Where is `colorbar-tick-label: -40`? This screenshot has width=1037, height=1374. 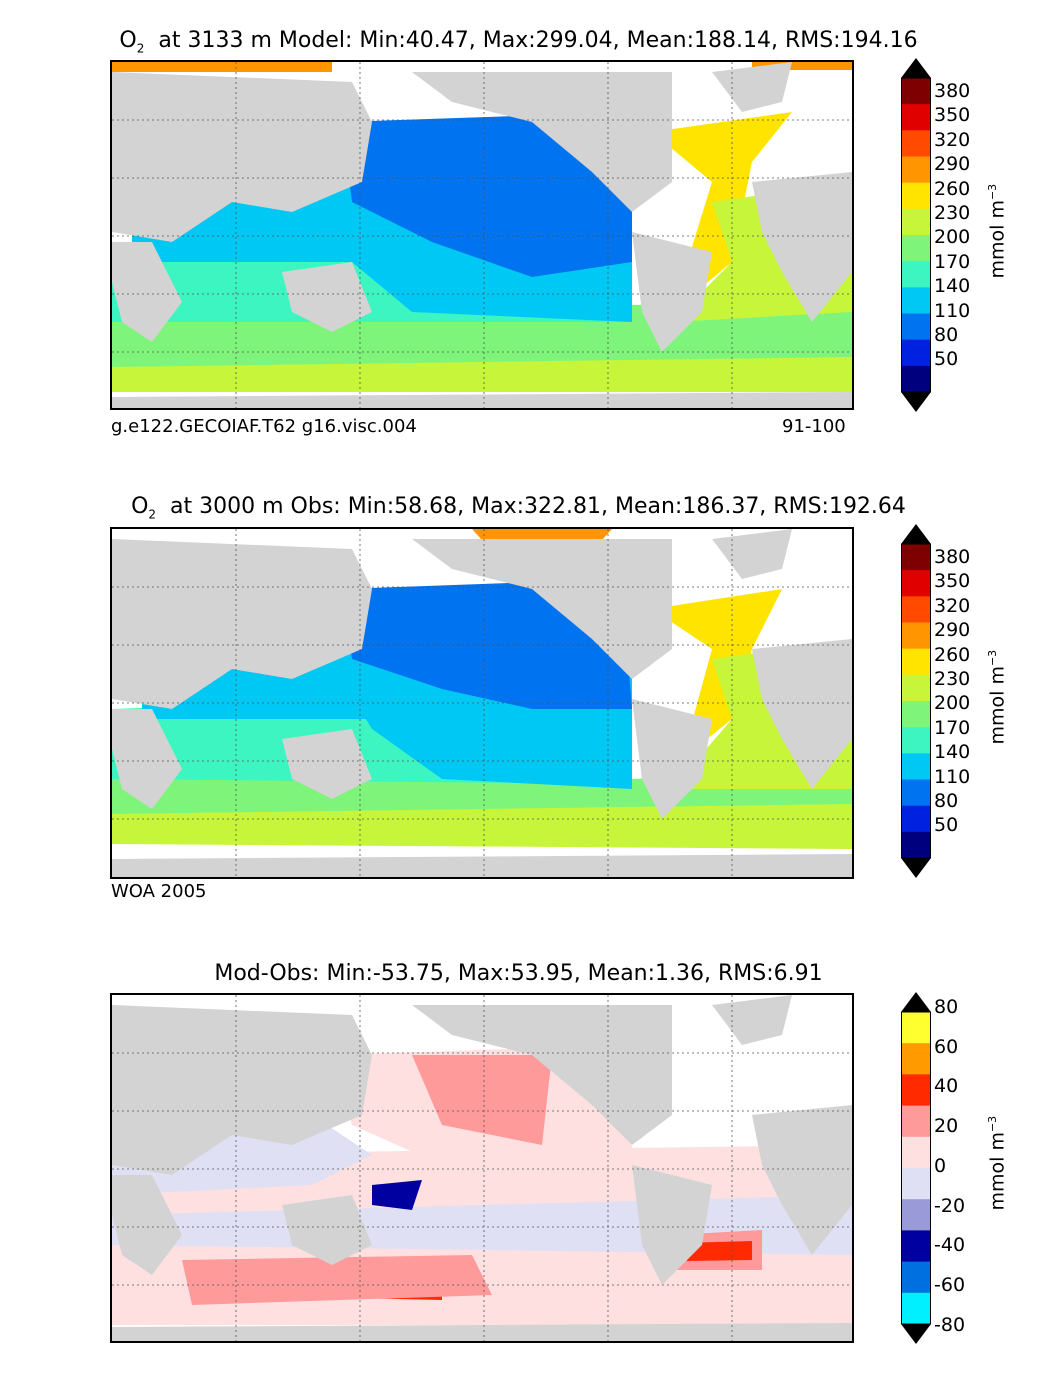
colorbar-tick-label: -40 is located at coordinates (950, 1245).